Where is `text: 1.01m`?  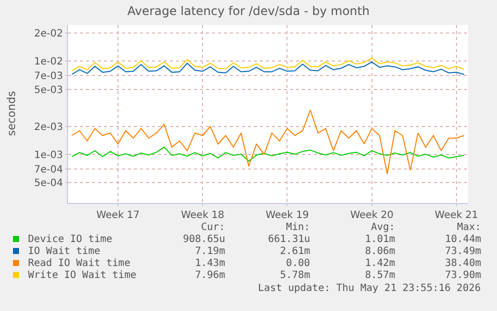 text: 1.01m is located at coordinates (380, 239).